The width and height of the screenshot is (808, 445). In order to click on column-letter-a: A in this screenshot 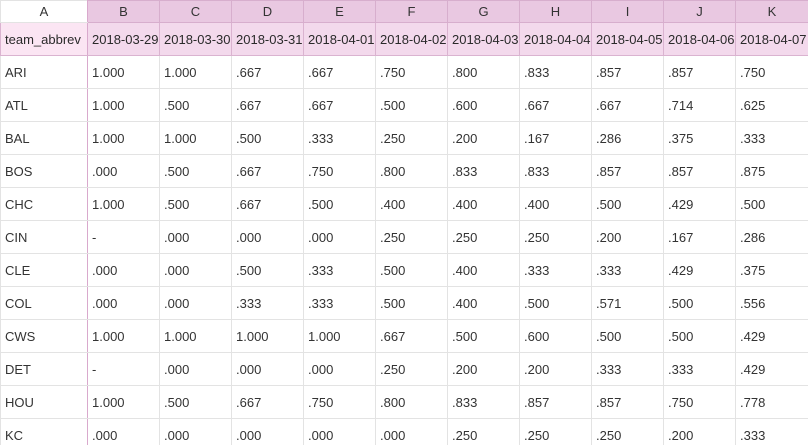, I will do `click(44, 11)`.